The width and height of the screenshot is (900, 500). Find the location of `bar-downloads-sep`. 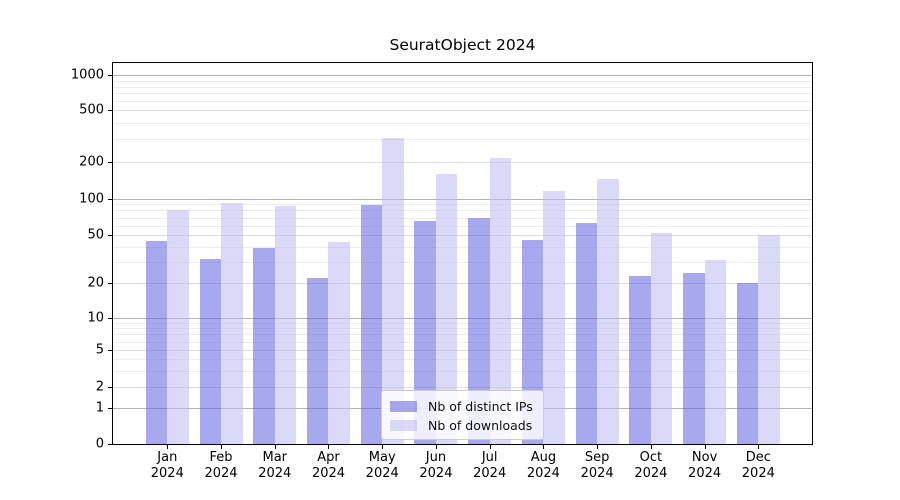

bar-downloads-sep is located at coordinates (608, 311).